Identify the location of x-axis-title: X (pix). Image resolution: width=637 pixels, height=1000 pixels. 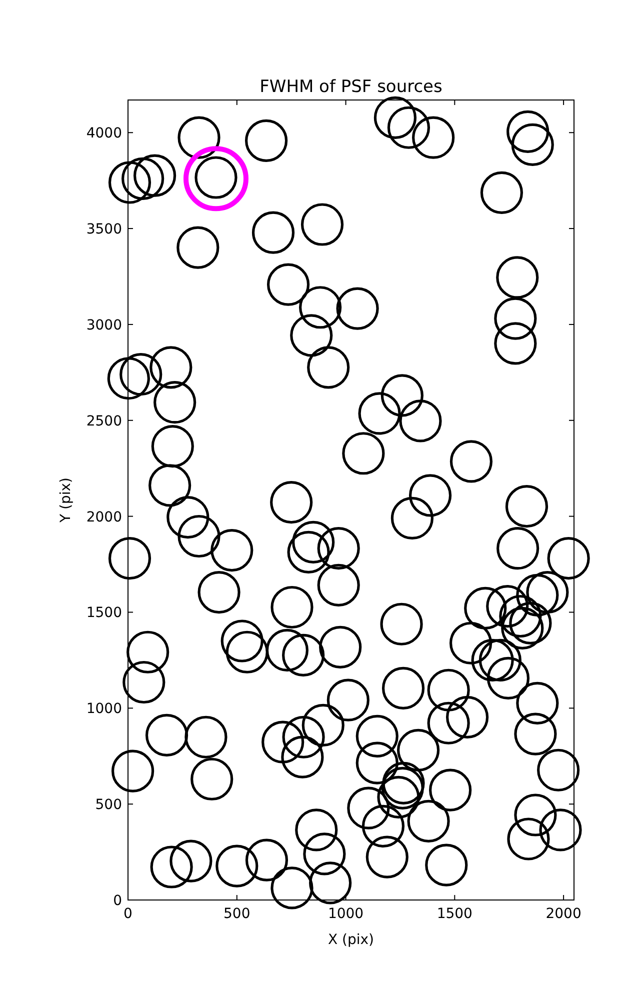
(351, 940).